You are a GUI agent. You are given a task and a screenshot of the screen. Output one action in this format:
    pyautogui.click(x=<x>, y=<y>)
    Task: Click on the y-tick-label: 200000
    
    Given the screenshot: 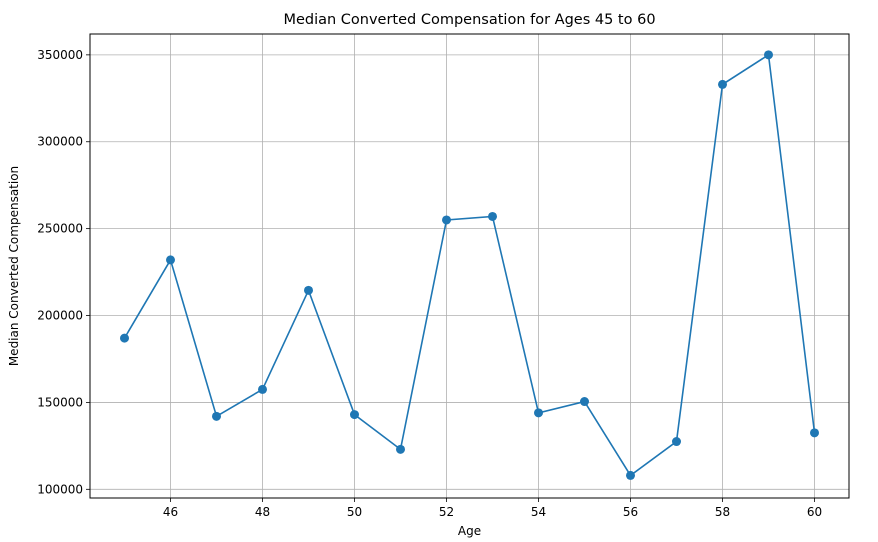 What is the action you would take?
    pyautogui.click(x=60, y=316)
    